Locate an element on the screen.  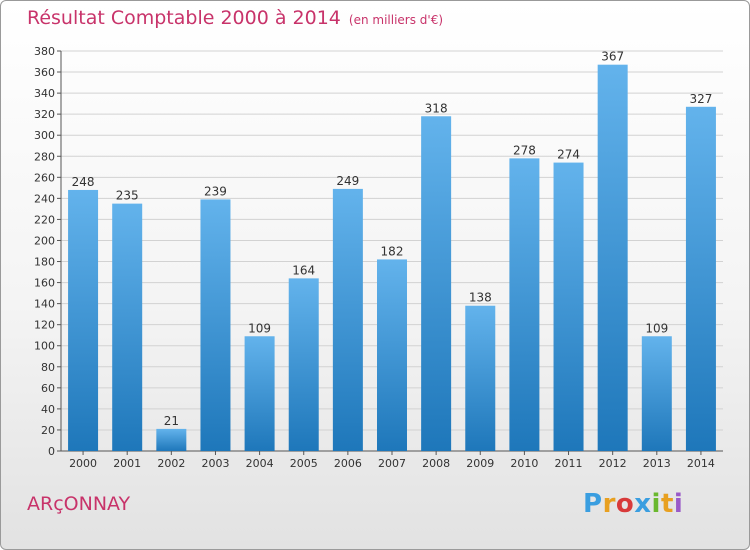
x-tick-label: 2003 is located at coordinates (215, 463).